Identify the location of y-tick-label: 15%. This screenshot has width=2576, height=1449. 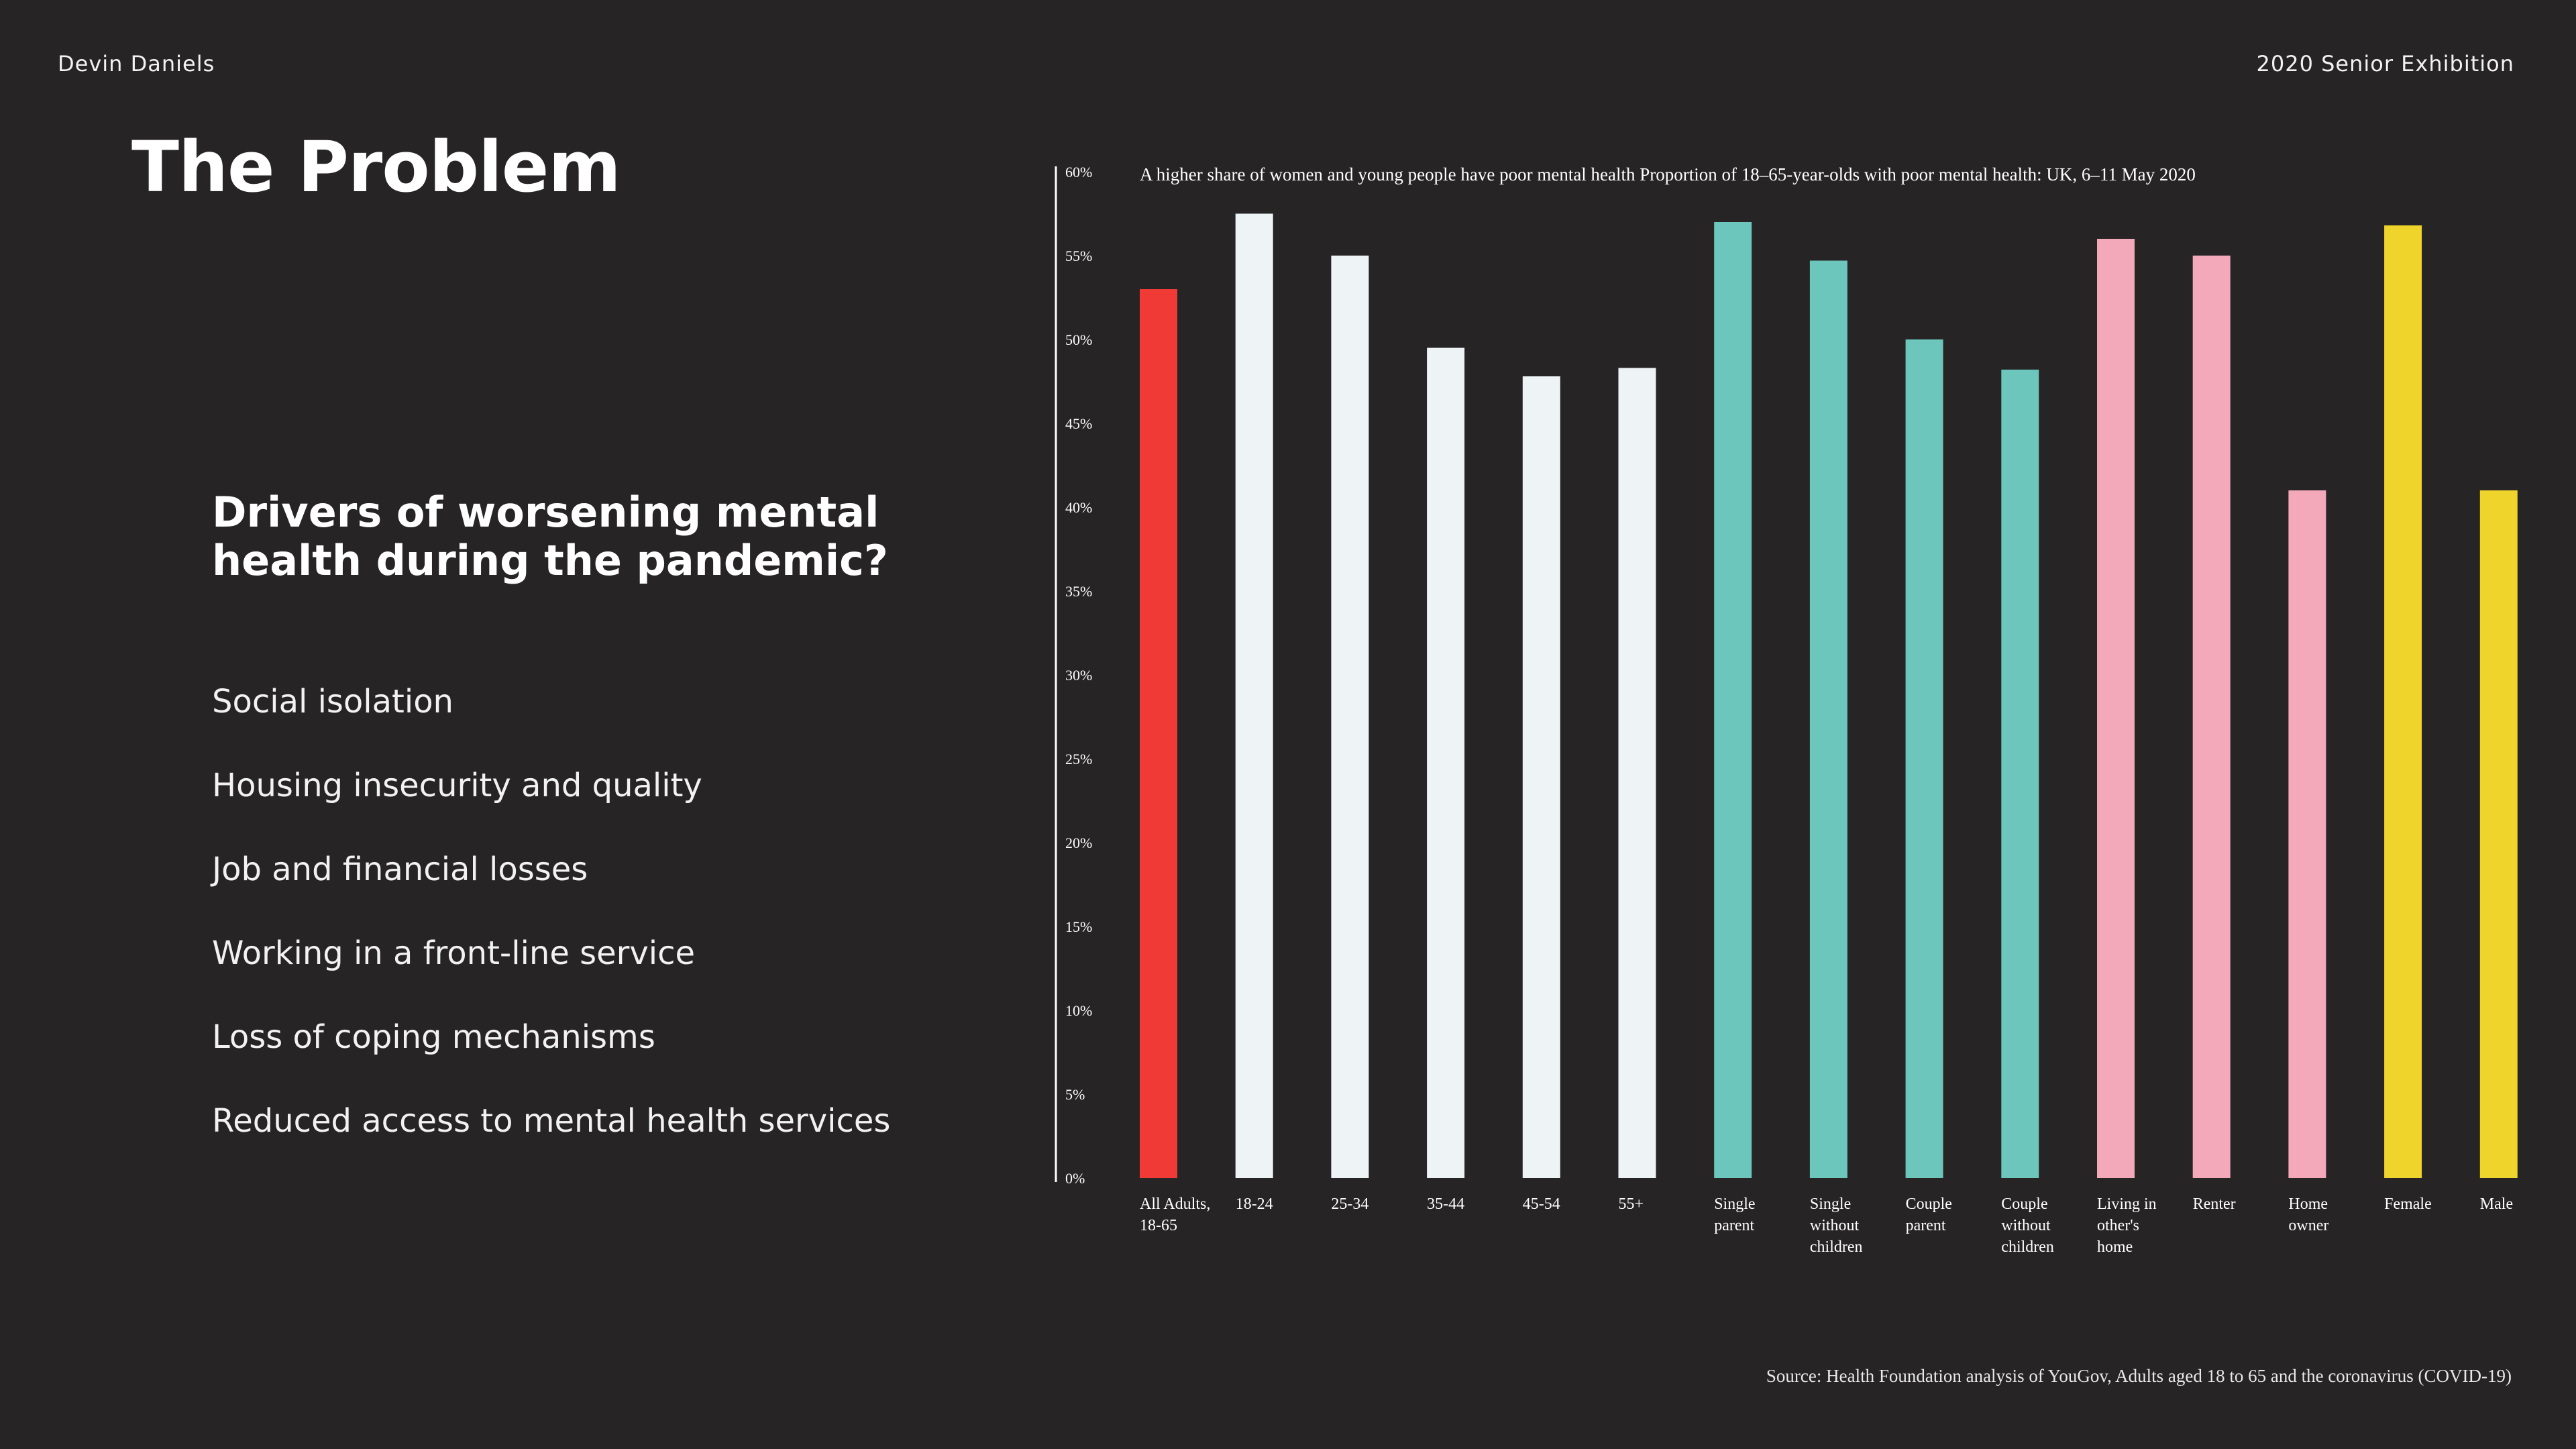
(1078, 926).